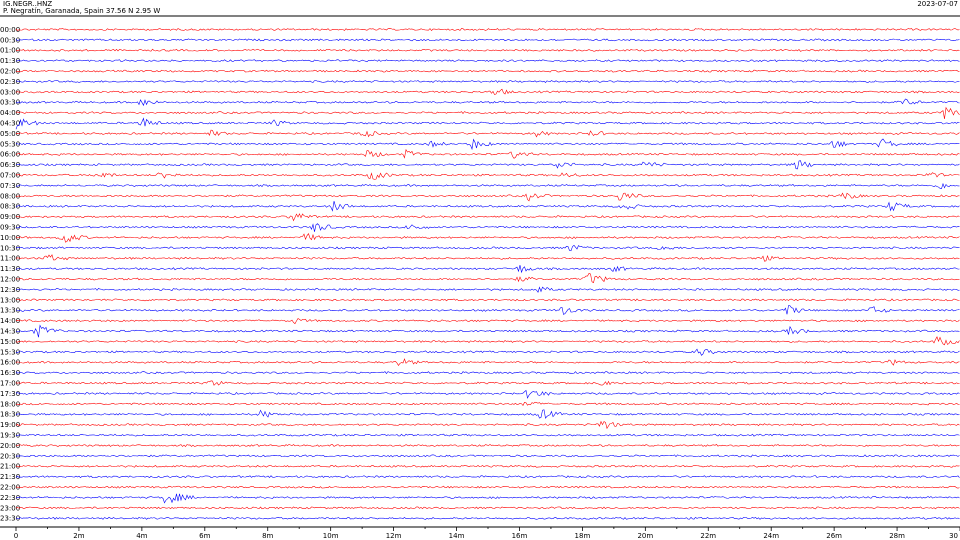  Describe the element at coordinates (10, 176) in the screenshot. I see `row-label-0700: 07:00` at that location.